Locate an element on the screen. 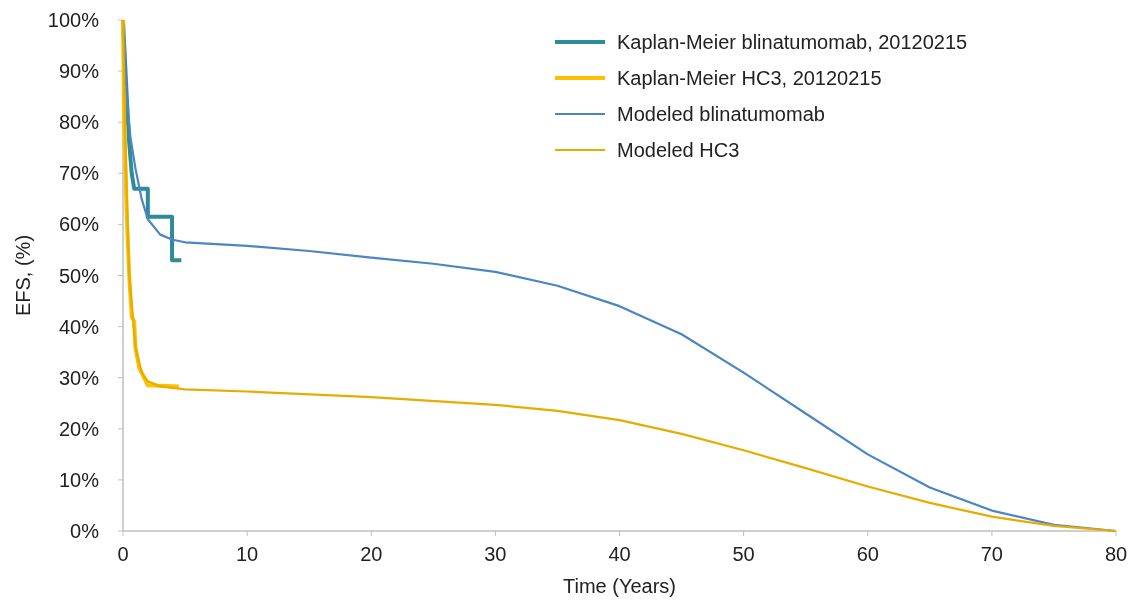  legend-label: Modeled blinatumomab is located at coordinates (721, 114).